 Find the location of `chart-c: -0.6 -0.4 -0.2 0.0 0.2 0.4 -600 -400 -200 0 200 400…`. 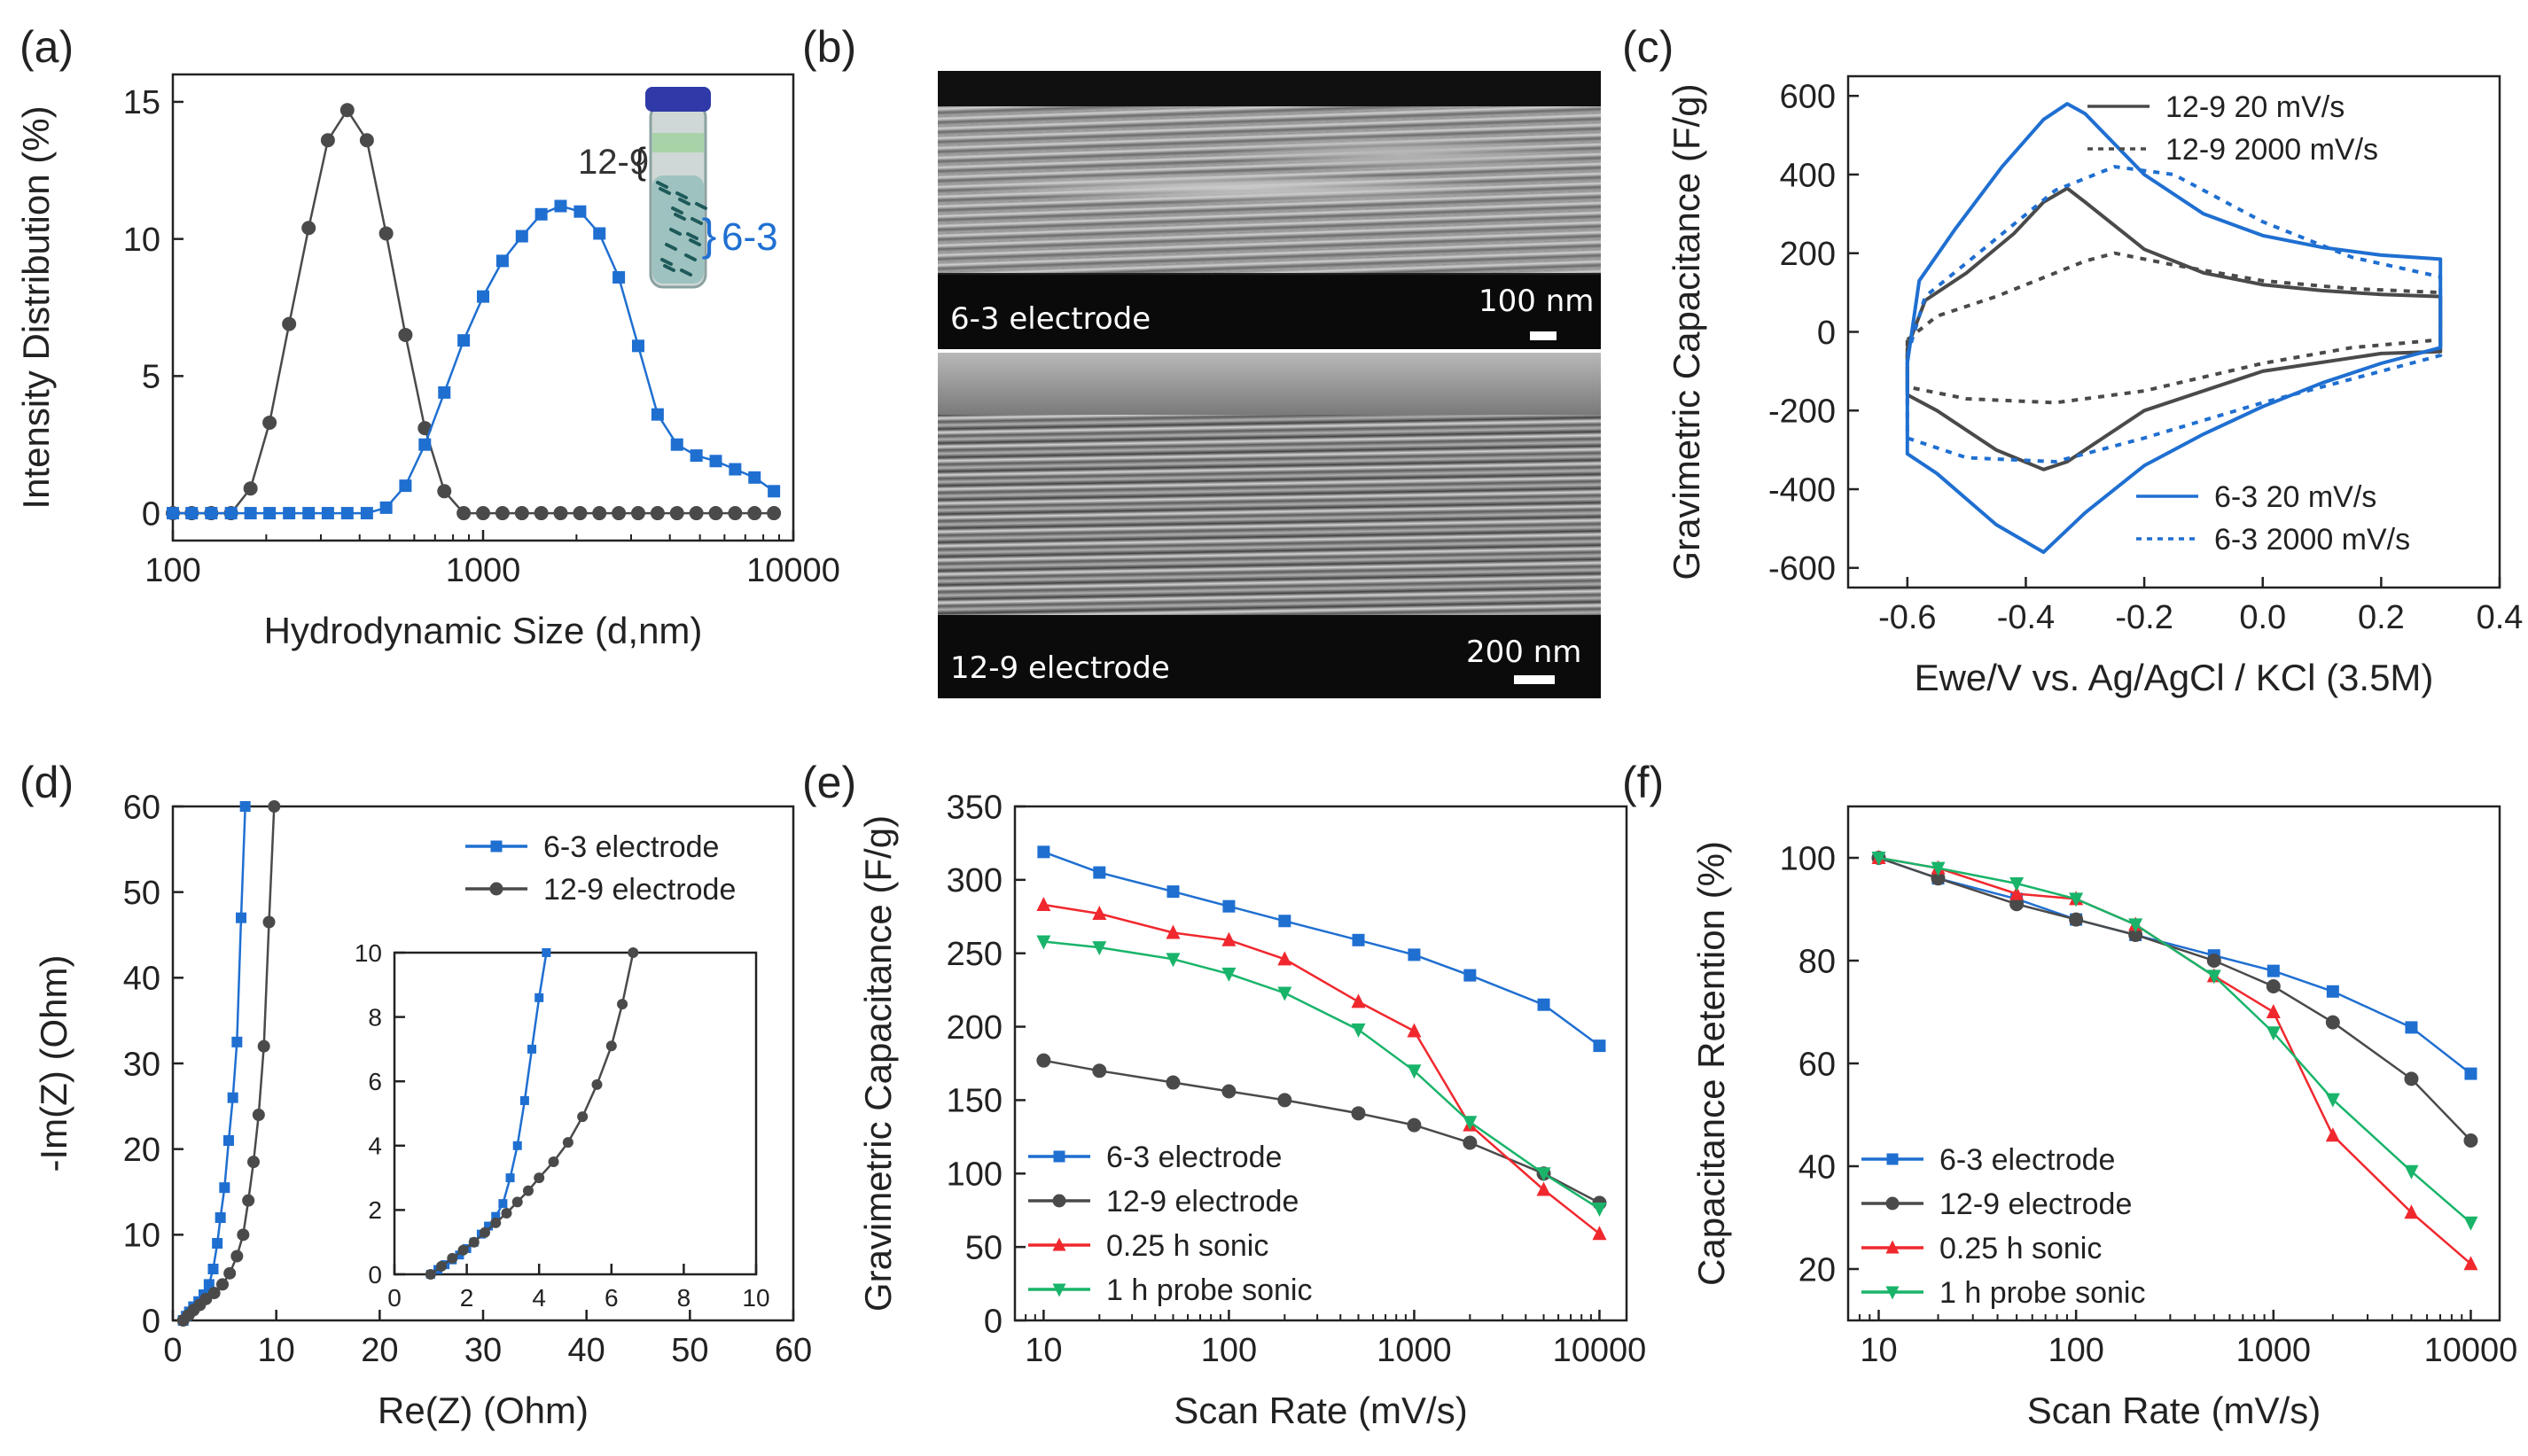

chart-c: -0.6 -0.4 -0.2 0.0 0.2 0.4 -600 -400 -200 0 200 400… is located at coordinates (2095, 386).